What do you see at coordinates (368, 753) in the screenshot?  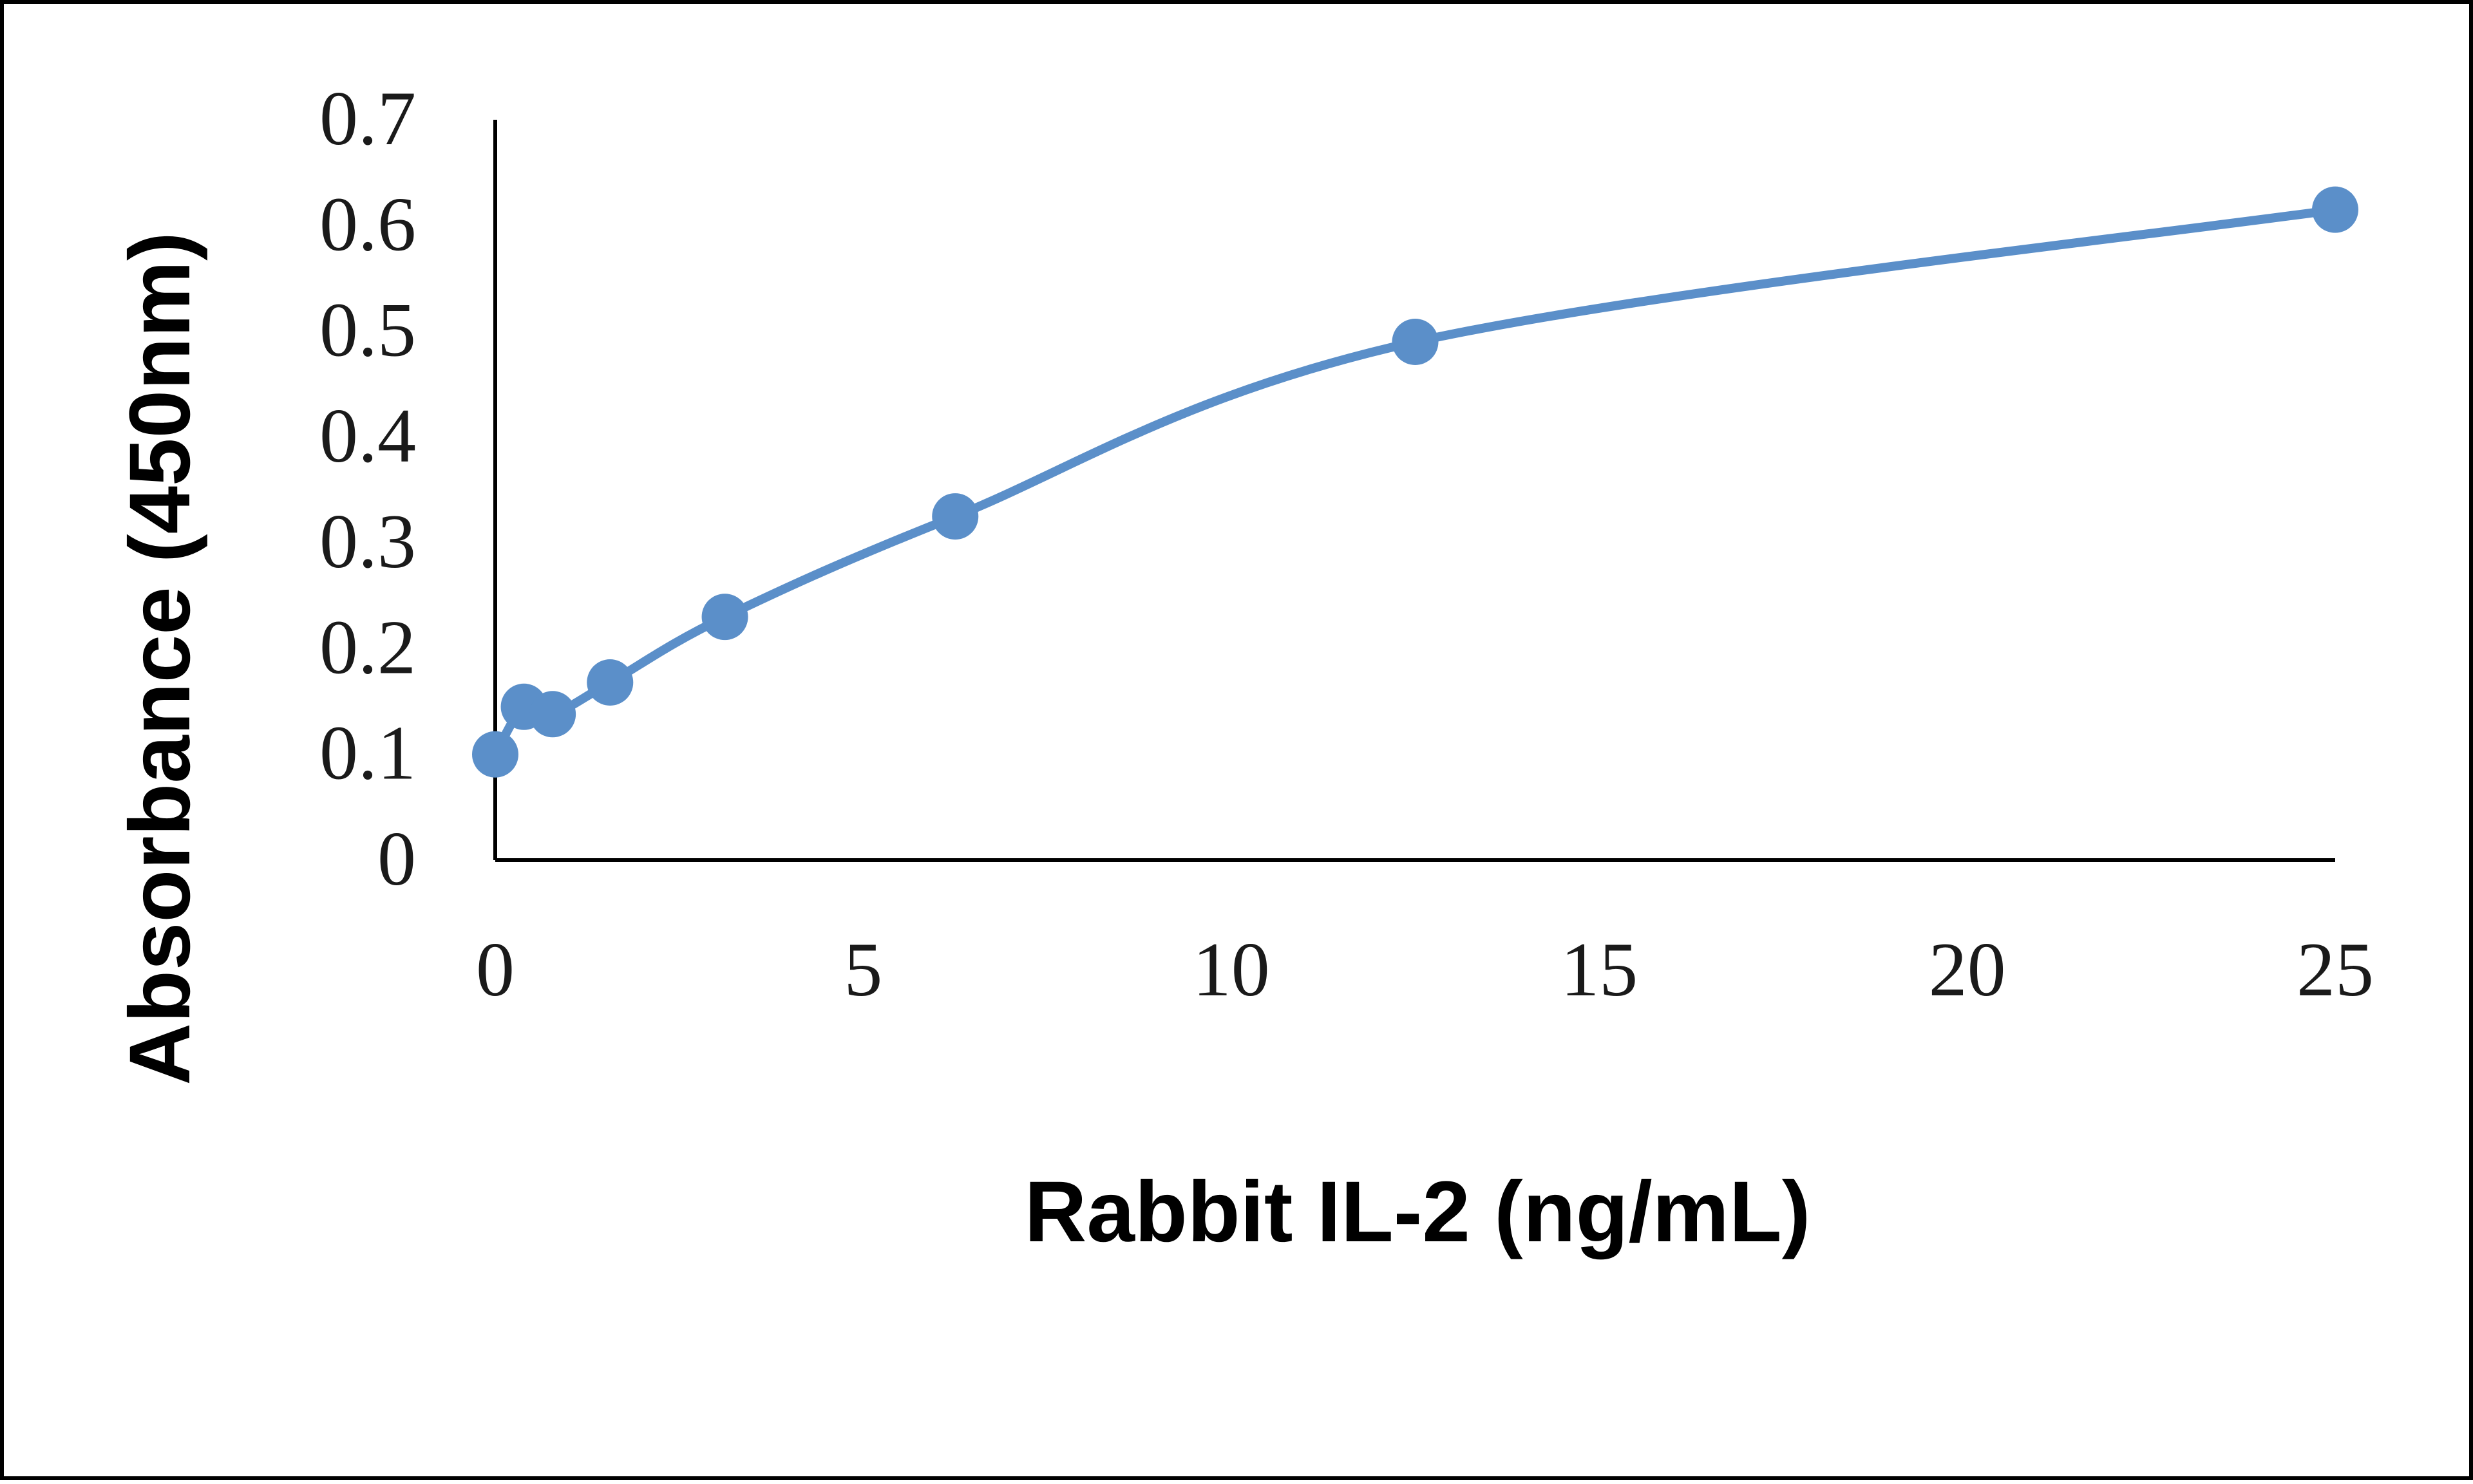 I see `y-tick-label: 0.1` at bounding box center [368, 753].